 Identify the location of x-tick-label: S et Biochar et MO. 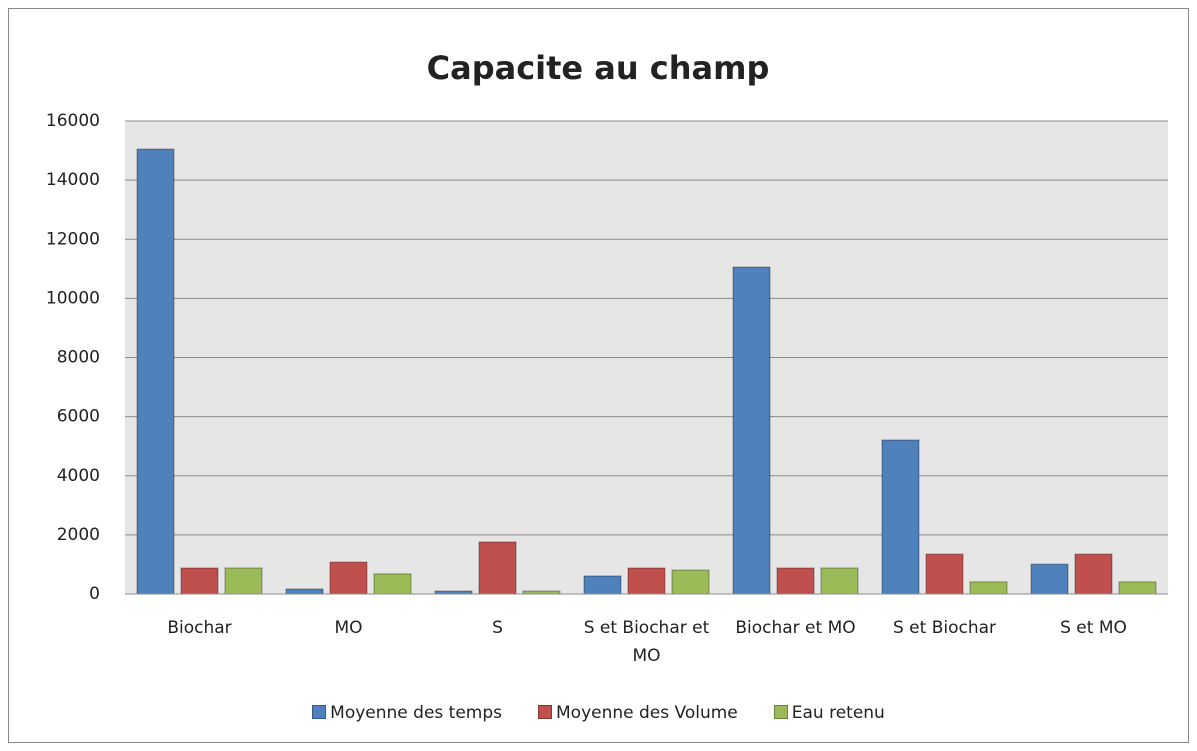
(646, 642).